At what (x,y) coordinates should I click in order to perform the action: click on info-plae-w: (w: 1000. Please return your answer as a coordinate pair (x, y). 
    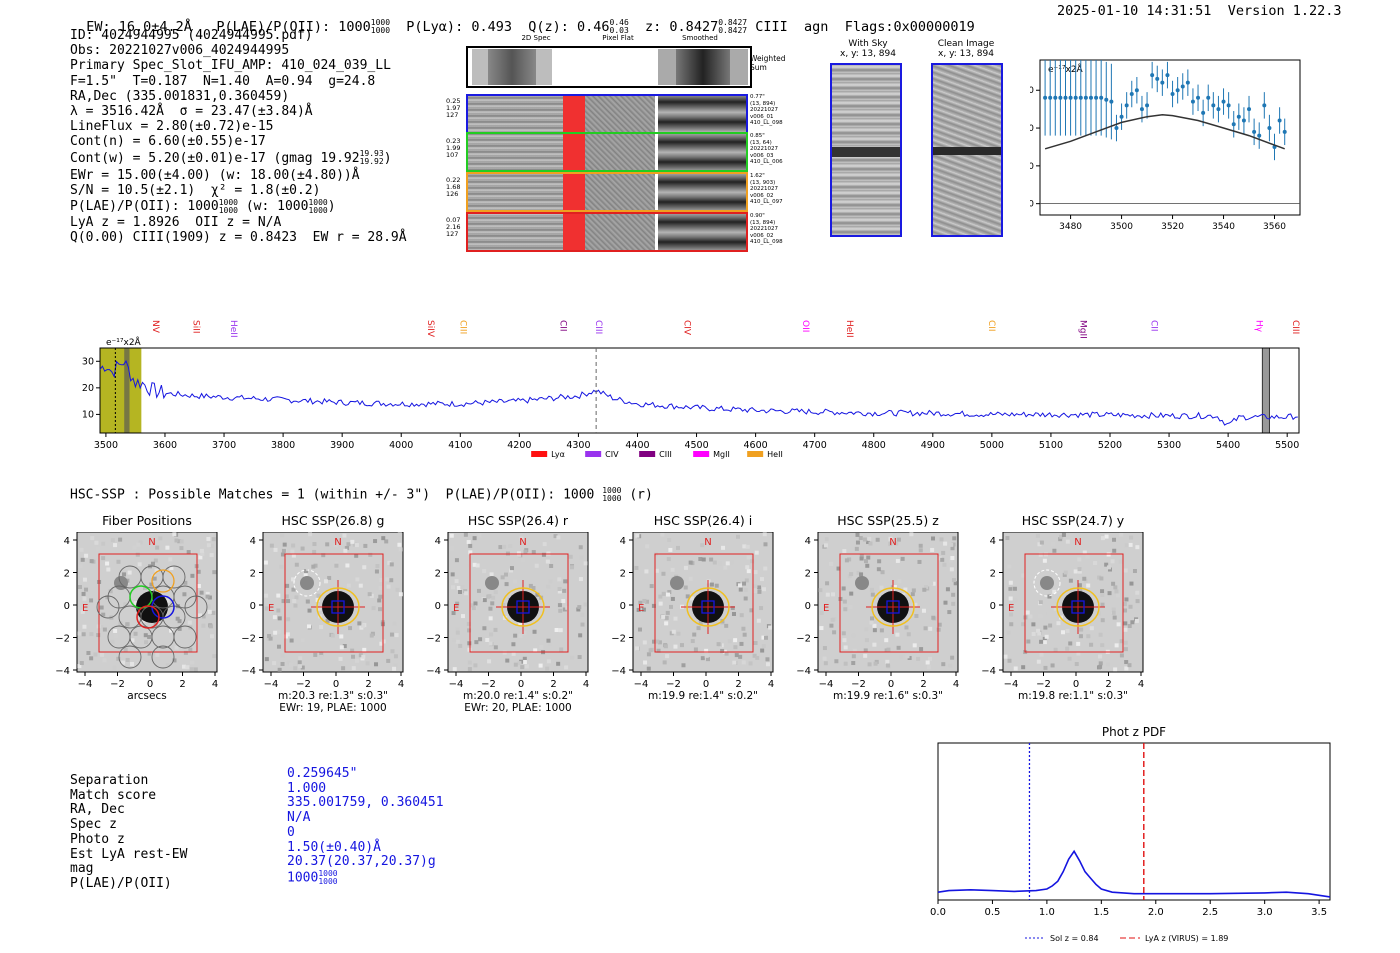
    Looking at the image, I should click on (277, 207).